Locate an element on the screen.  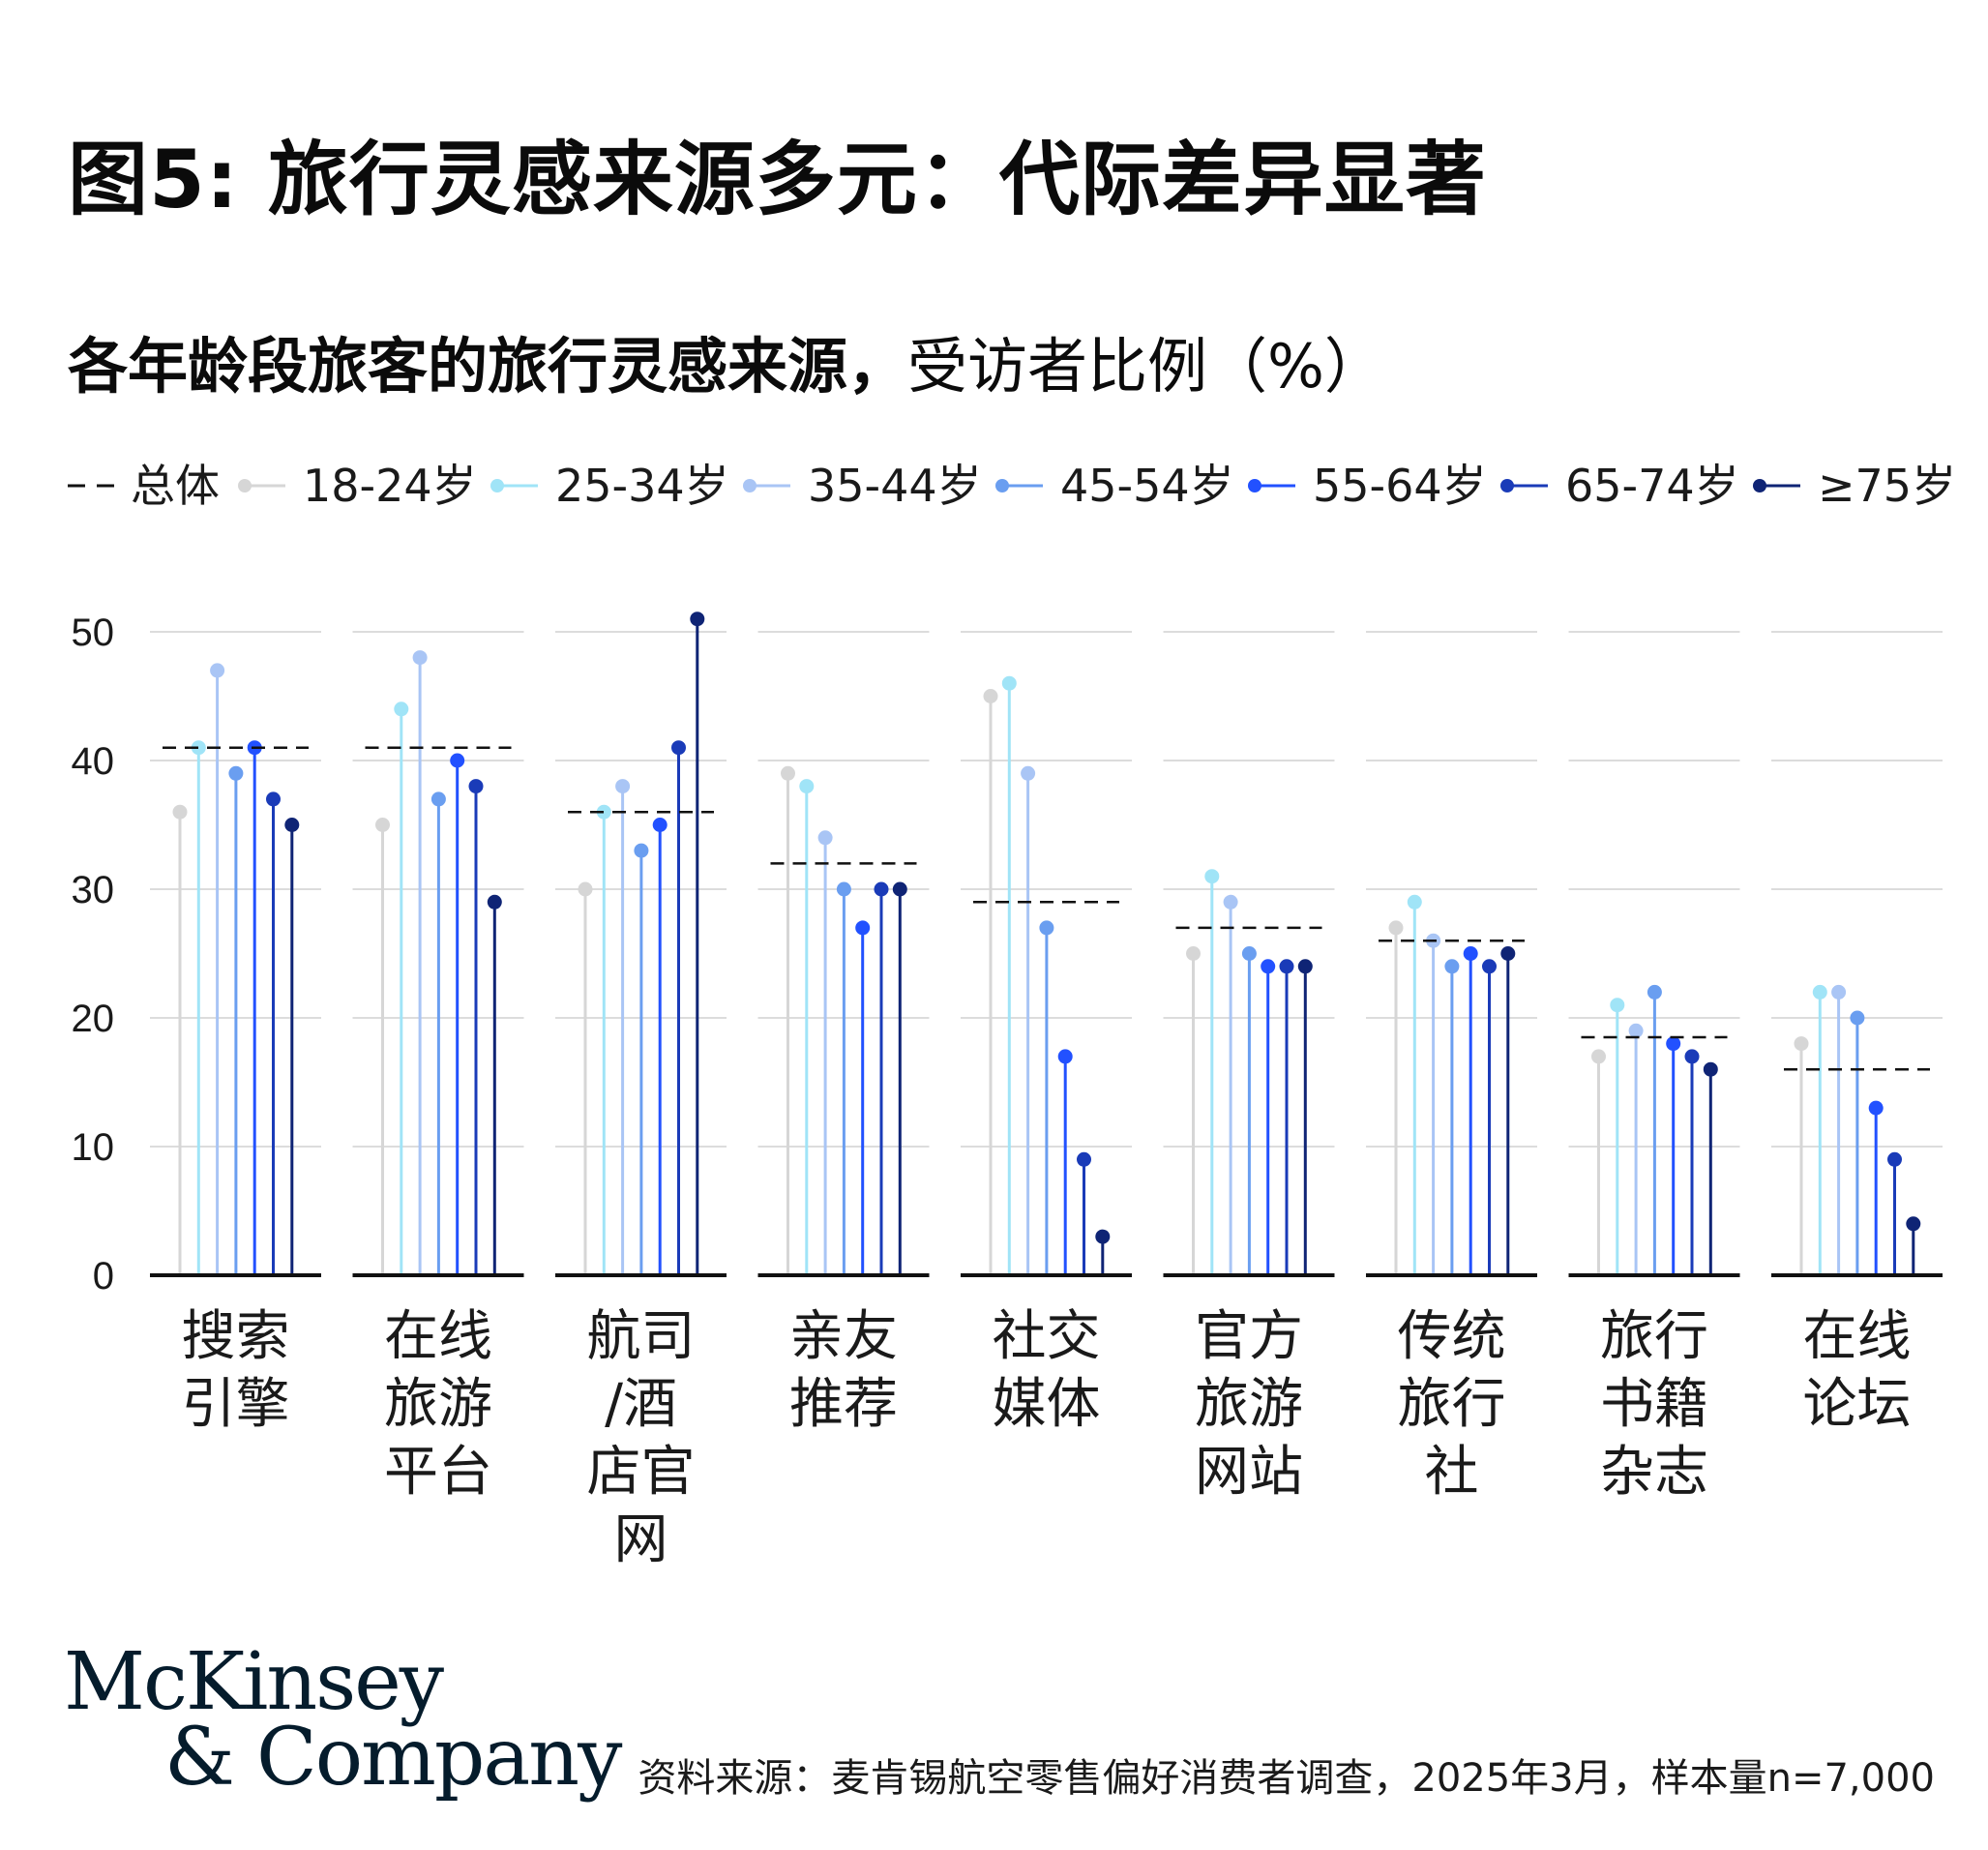
category-label: 亲友 is located at coordinates (843, 1336).